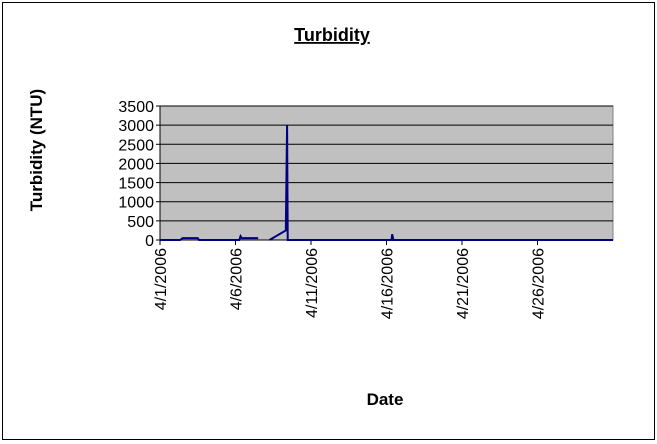 The height and width of the screenshot is (444, 657). I want to click on y-tick-label: 3500, so click(136, 107).